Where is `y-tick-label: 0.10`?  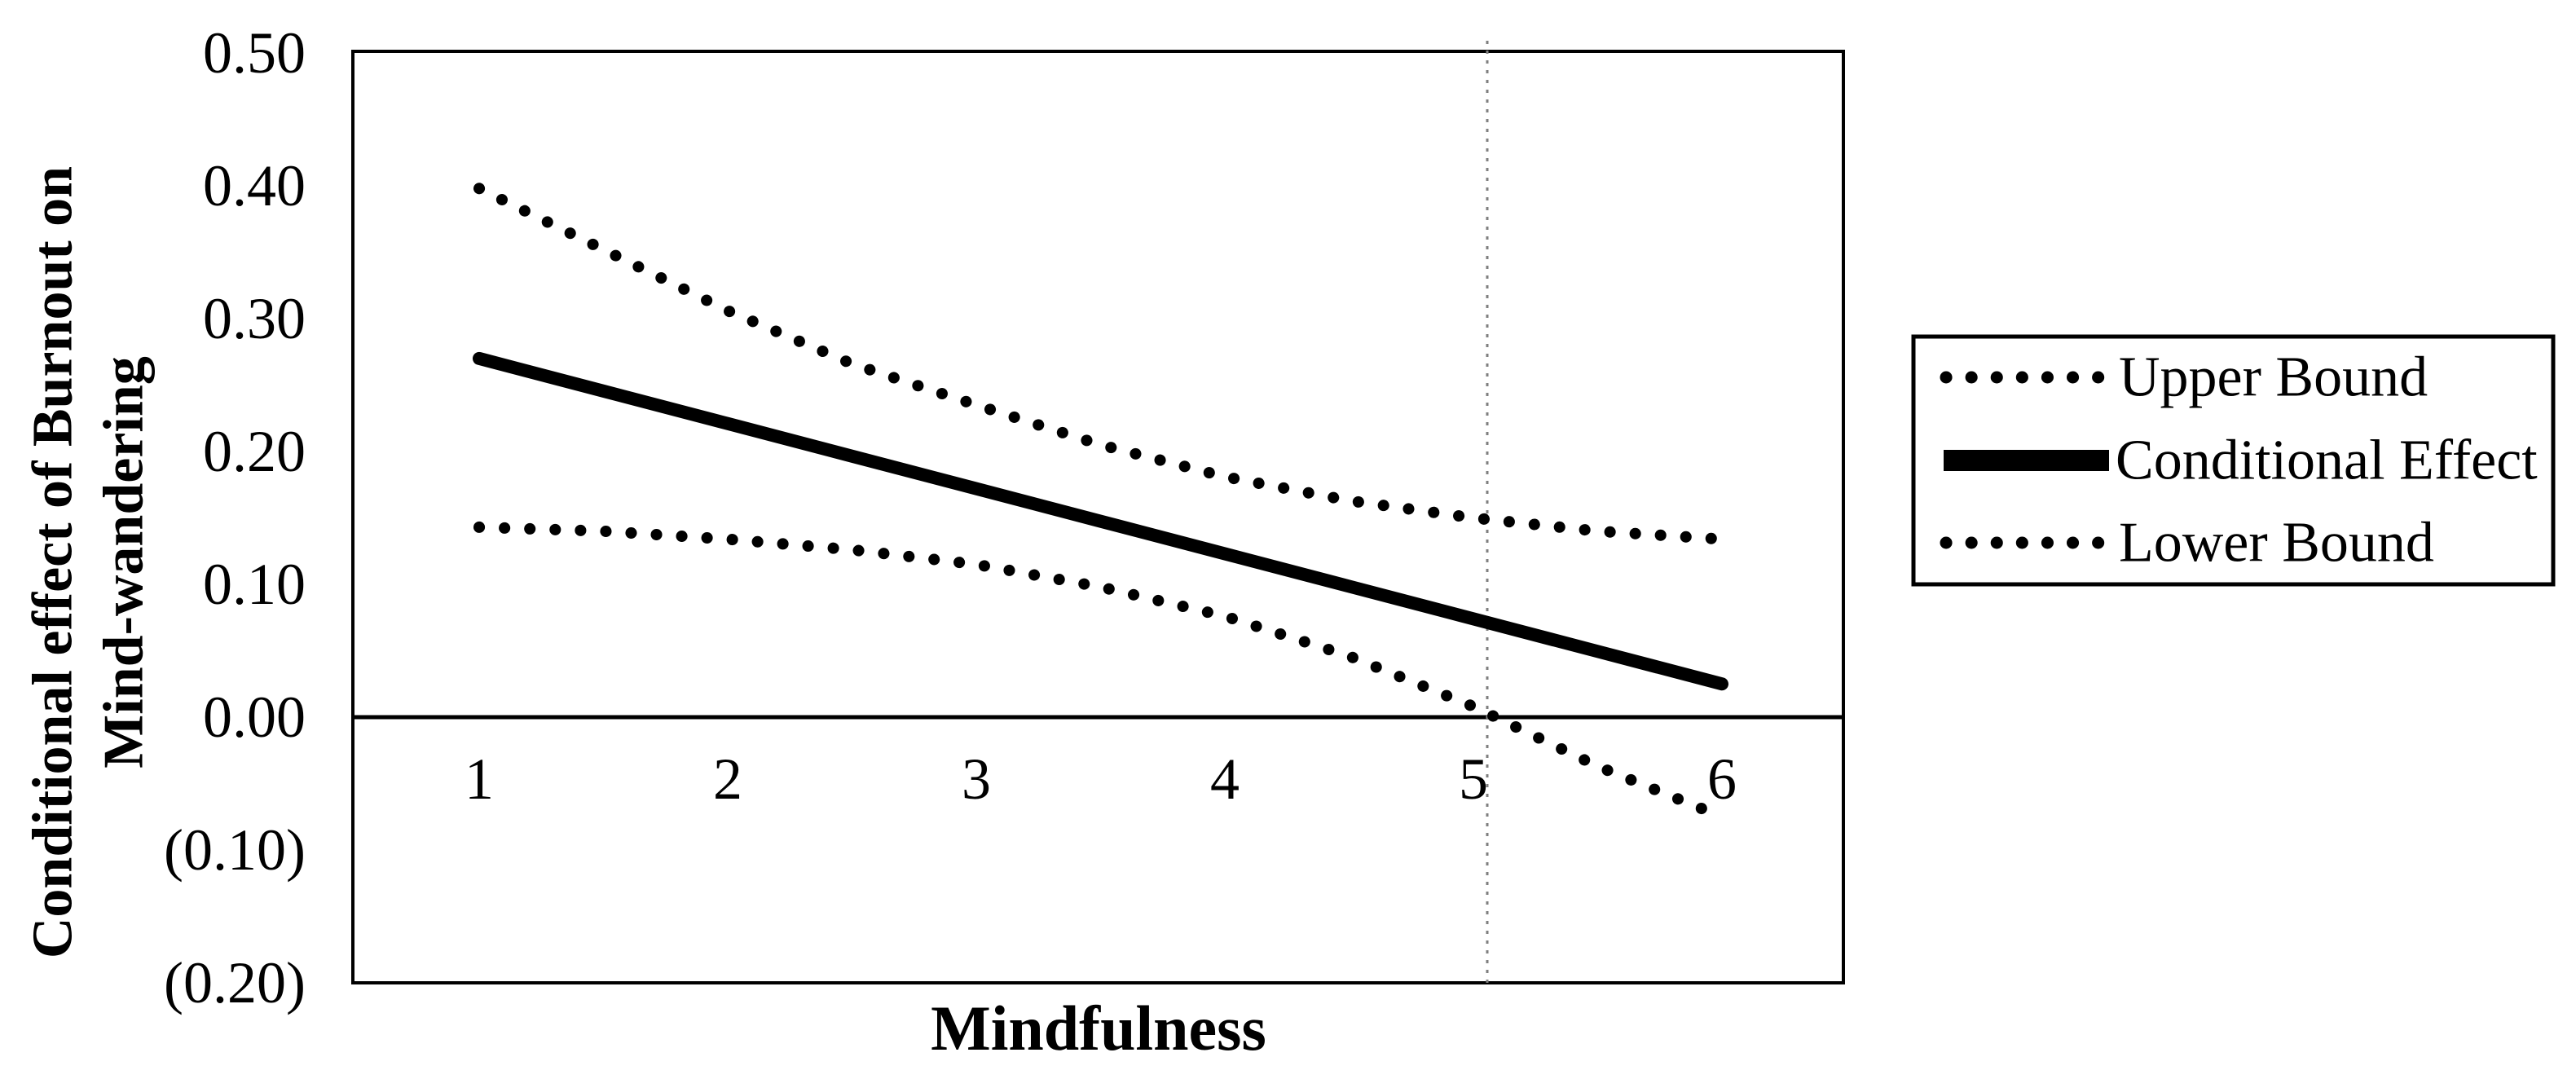 y-tick-label: 0.10 is located at coordinates (254, 584).